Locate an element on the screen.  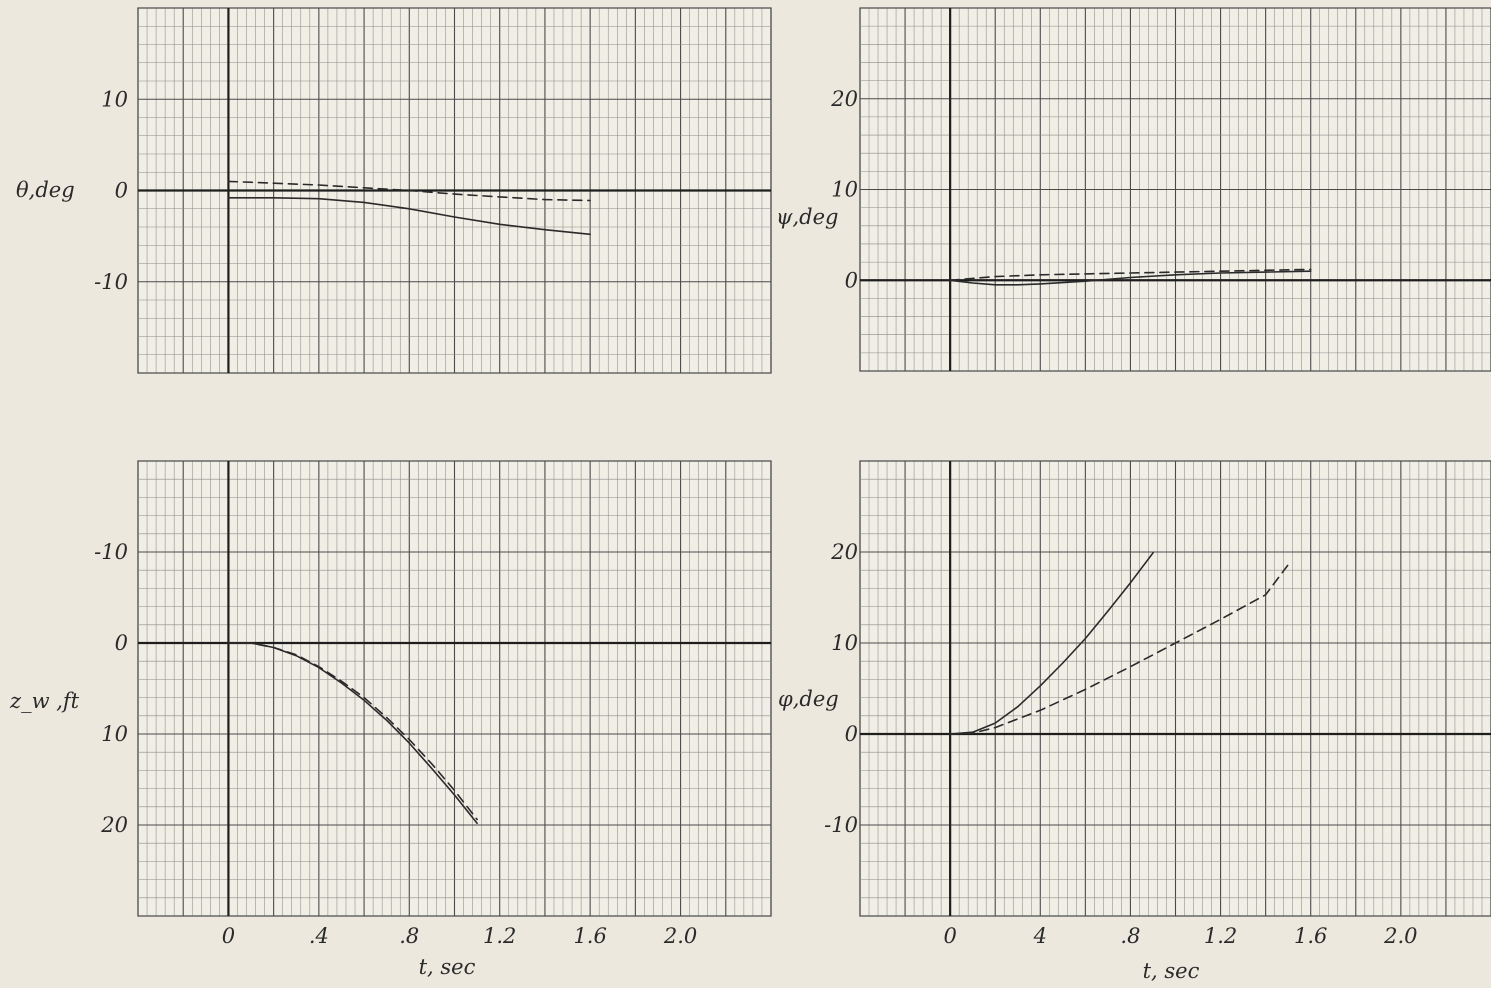
y-axis-label: ψ,deg is located at coordinates (807, 217).